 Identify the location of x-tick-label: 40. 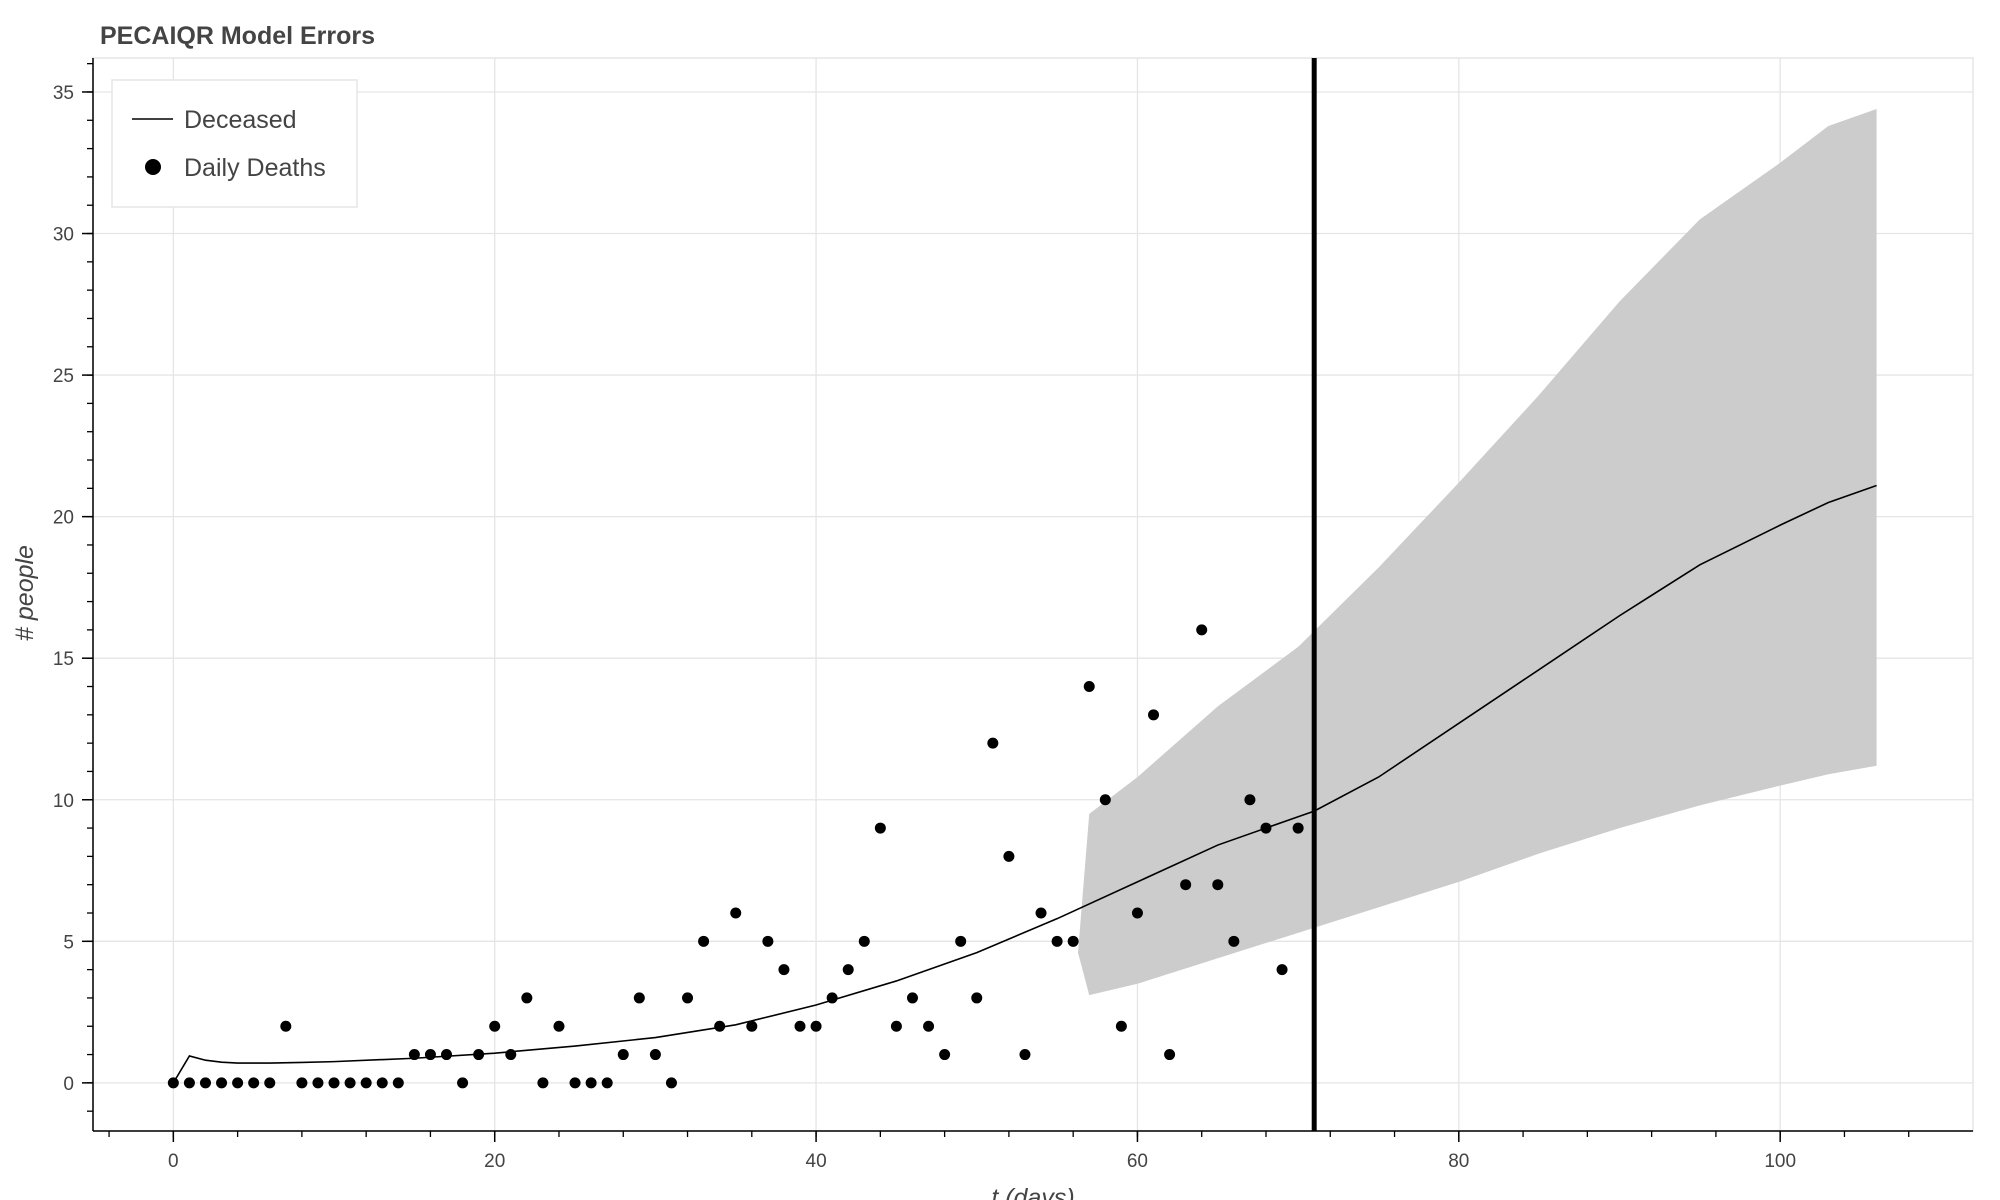
(816, 1161).